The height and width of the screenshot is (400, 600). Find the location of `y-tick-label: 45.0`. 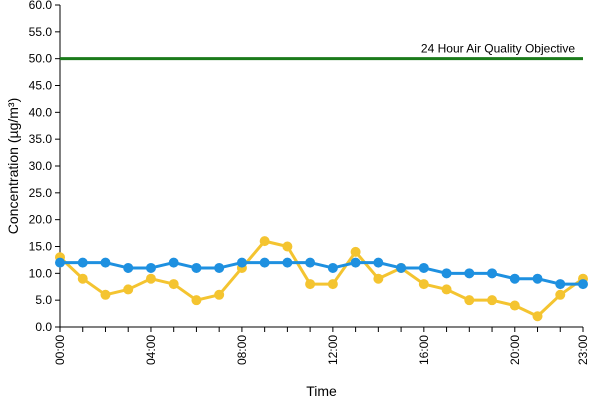

y-tick-label: 45.0 is located at coordinates (41, 86).